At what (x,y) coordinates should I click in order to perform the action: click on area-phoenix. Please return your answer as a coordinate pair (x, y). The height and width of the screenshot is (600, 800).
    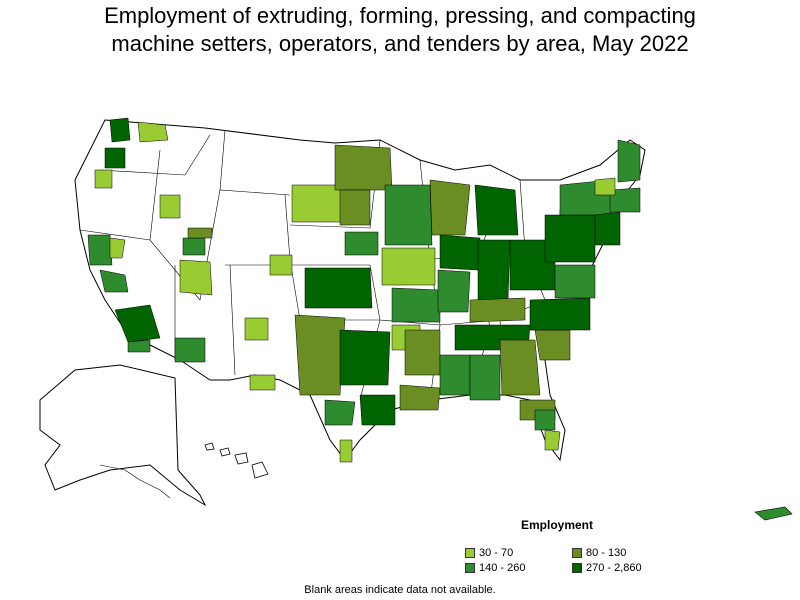
    Looking at the image, I should click on (190, 350).